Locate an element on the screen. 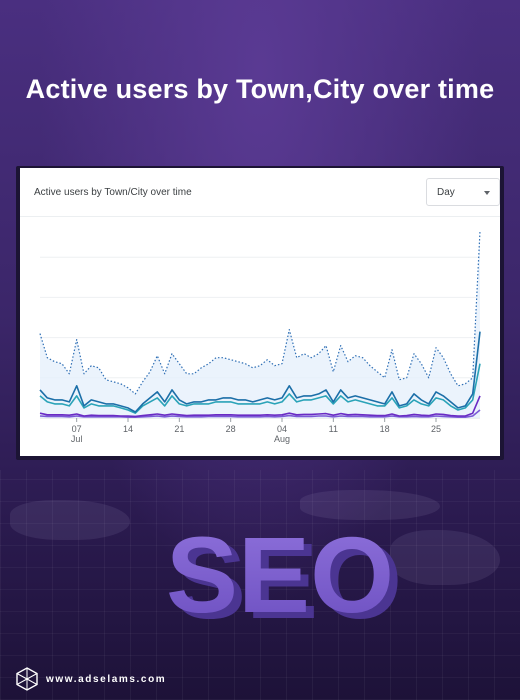 The height and width of the screenshot is (700, 520). seo-text: SEO is located at coordinates (280, 574).